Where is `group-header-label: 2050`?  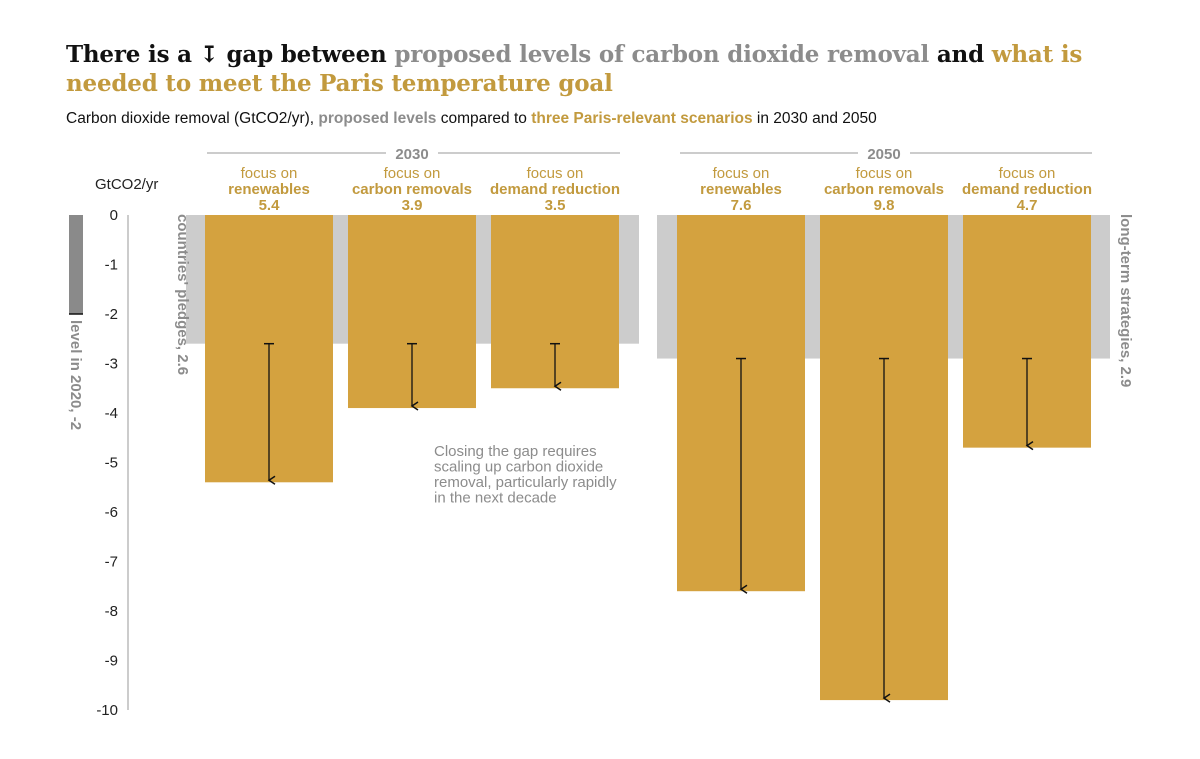
group-header-label: 2050 is located at coordinates (883, 154).